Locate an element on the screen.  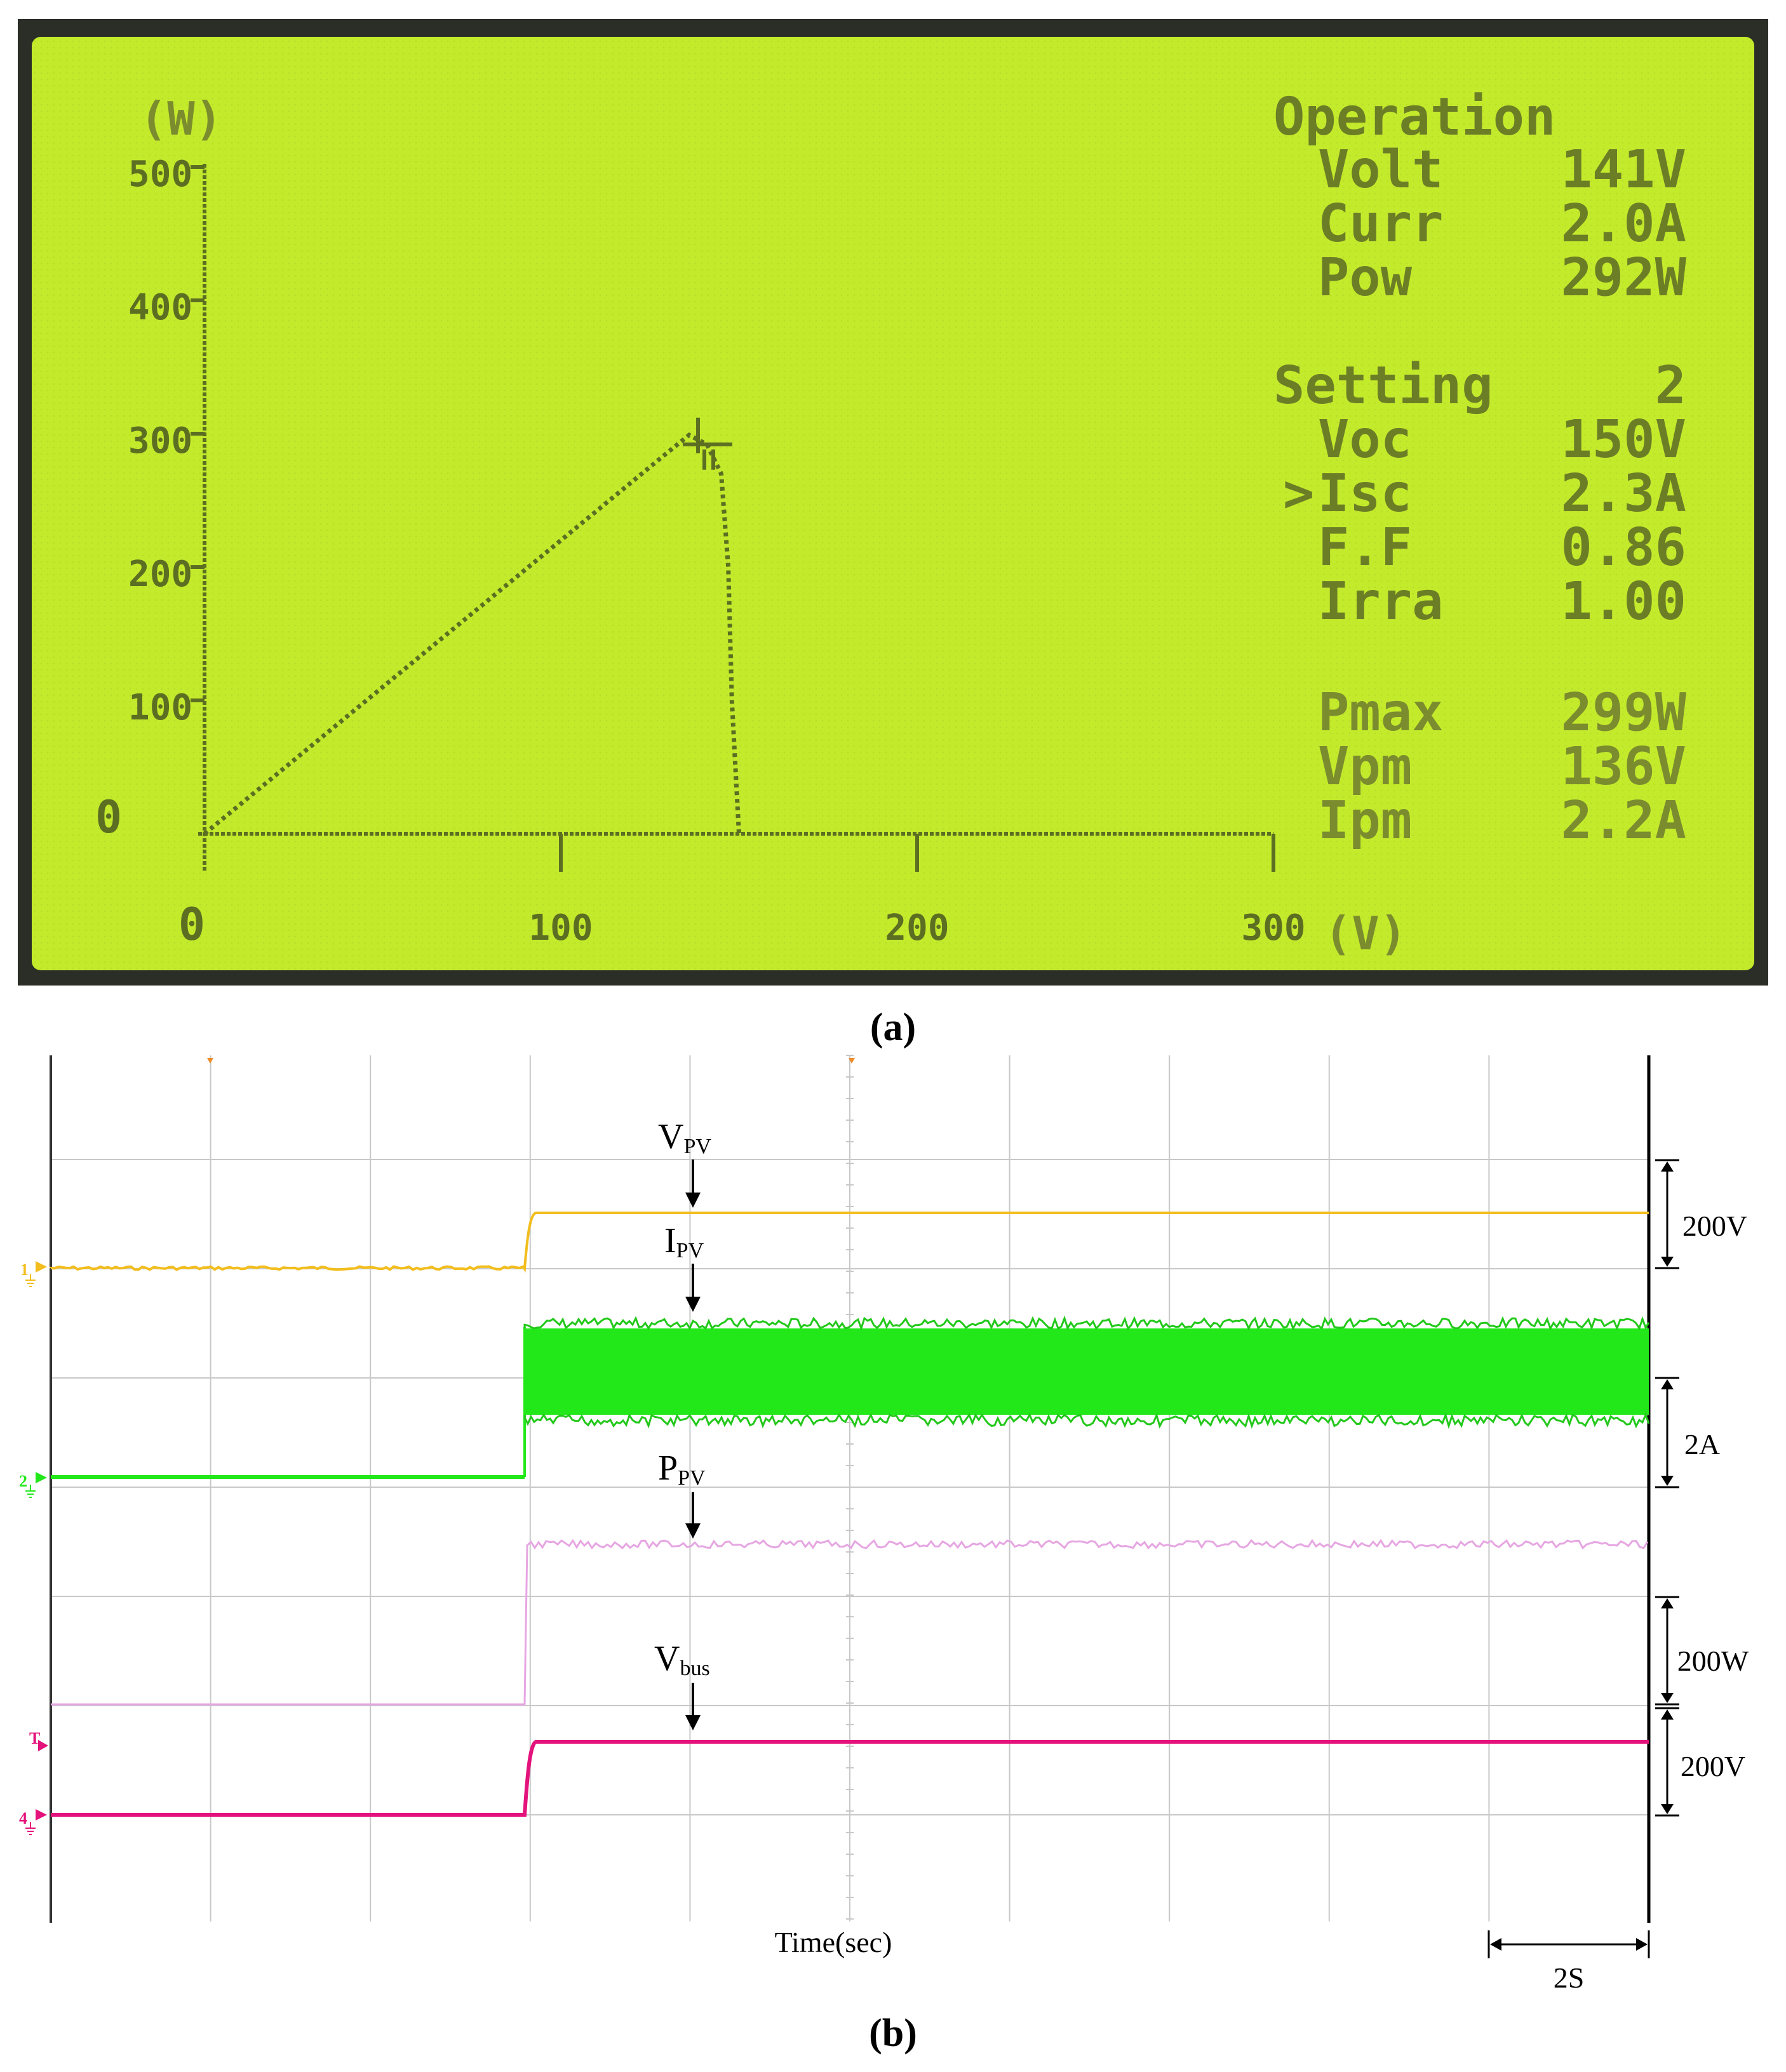
curr-label: Curr is located at coordinates (1380, 224).